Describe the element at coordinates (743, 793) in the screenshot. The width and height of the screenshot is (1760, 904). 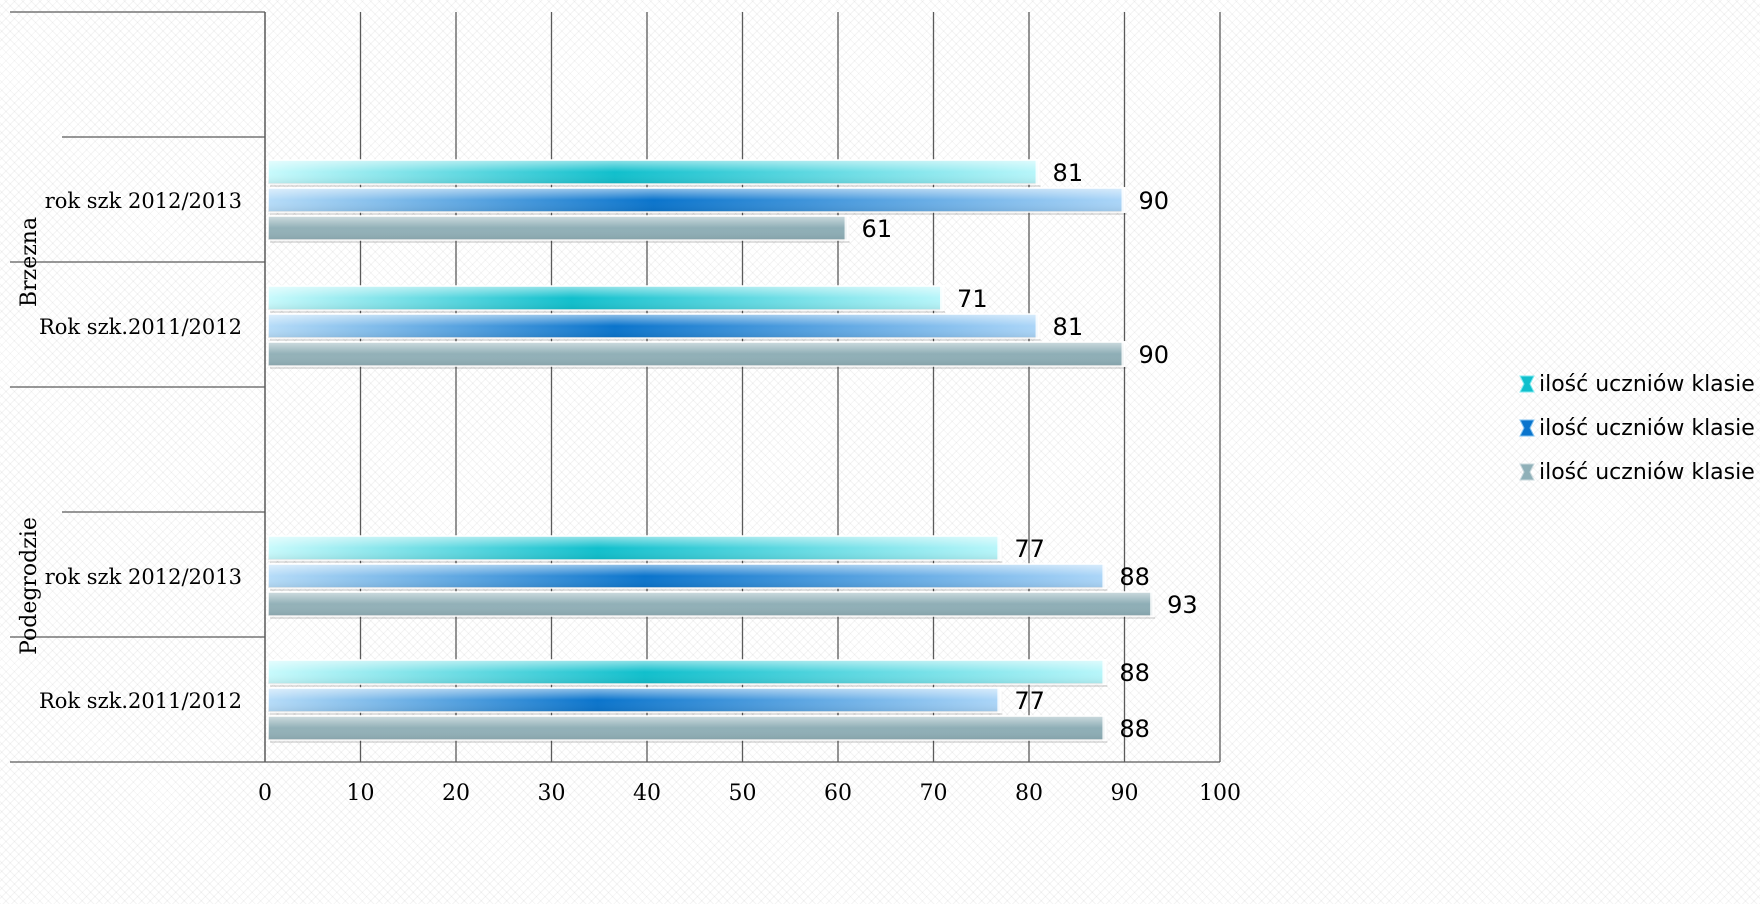
I see `x-tick-label: 50` at that location.